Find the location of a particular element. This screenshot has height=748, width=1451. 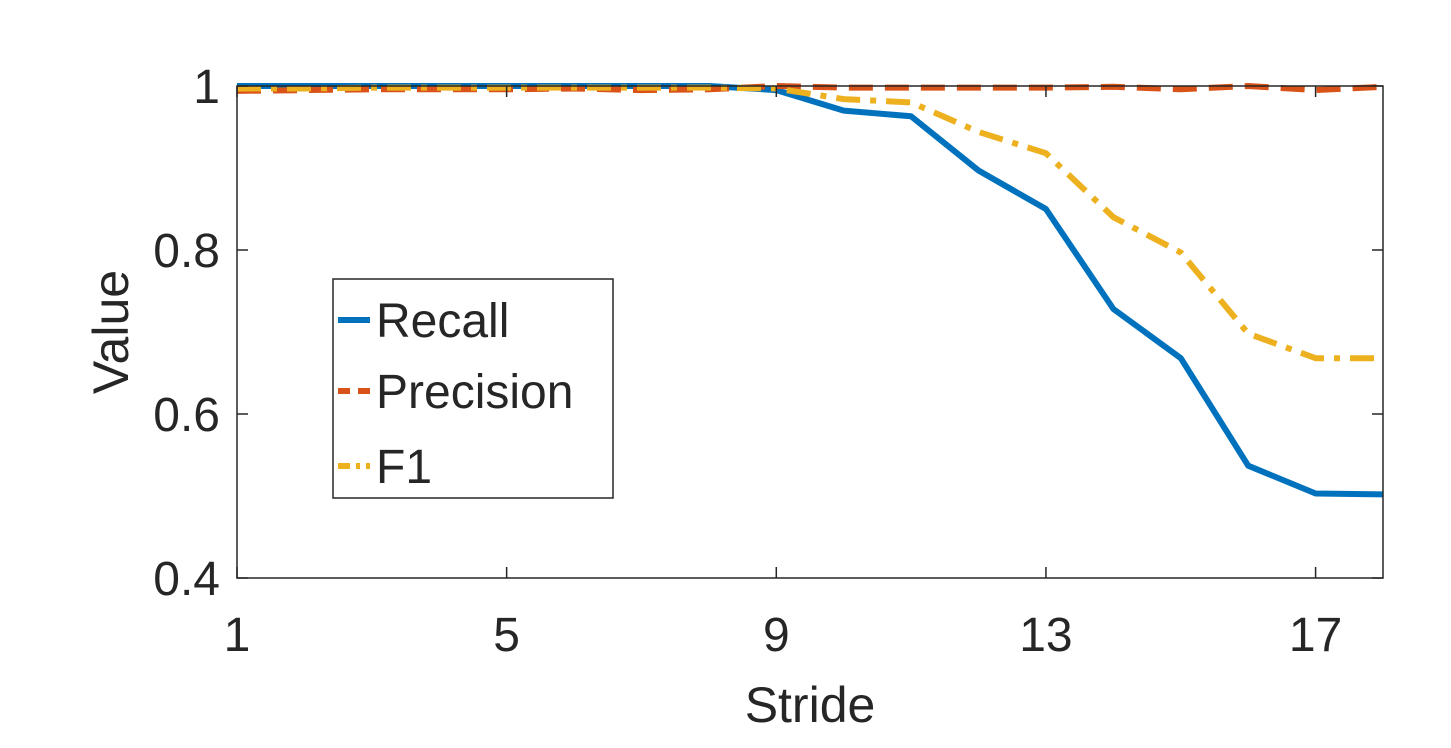

legend: Recall Precision F1 is located at coordinates (473, 388).